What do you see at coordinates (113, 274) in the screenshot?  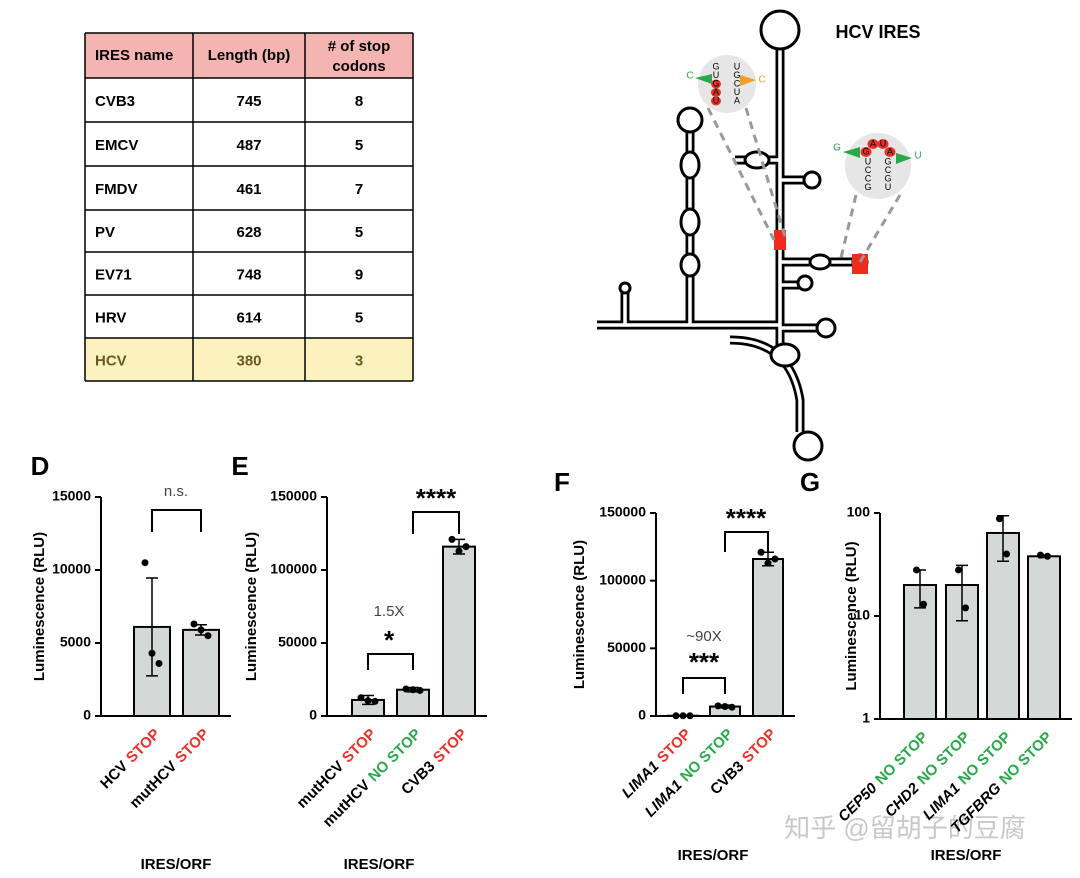 I see `table-cell: EV71` at bounding box center [113, 274].